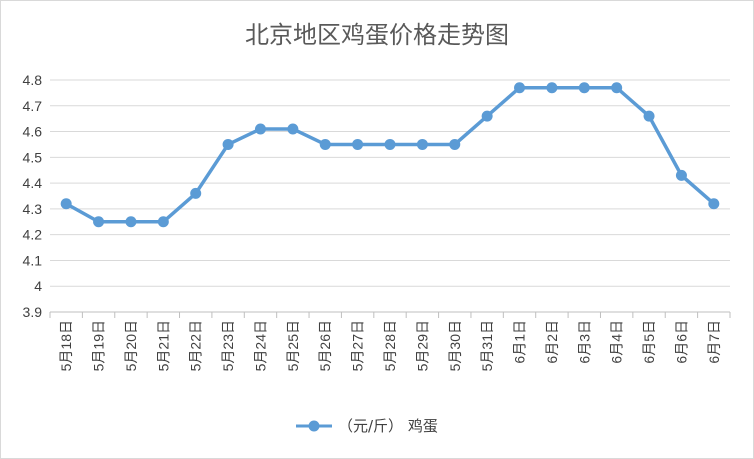 The width and height of the screenshot is (754, 459). Describe the element at coordinates (714, 342) in the screenshot. I see `x-tick-label: 6月7日` at that location.